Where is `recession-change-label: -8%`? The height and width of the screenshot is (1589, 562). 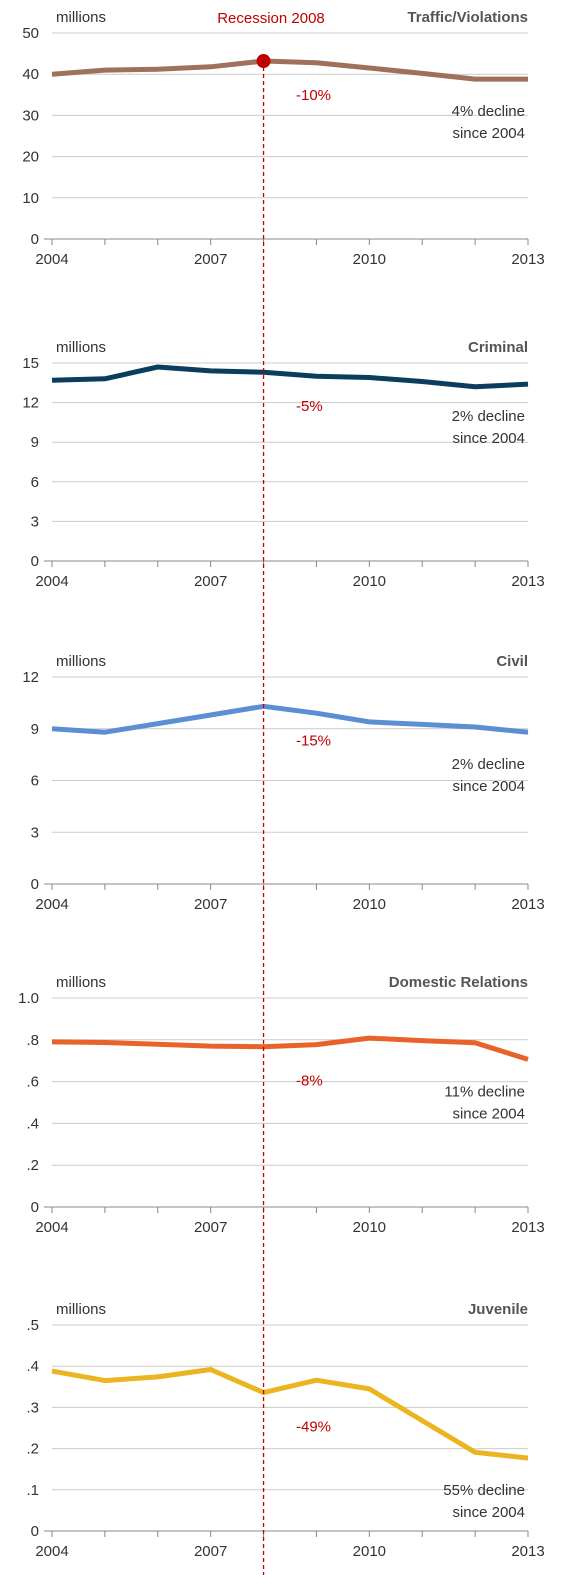 recession-change-label: -8% is located at coordinates (309, 1081).